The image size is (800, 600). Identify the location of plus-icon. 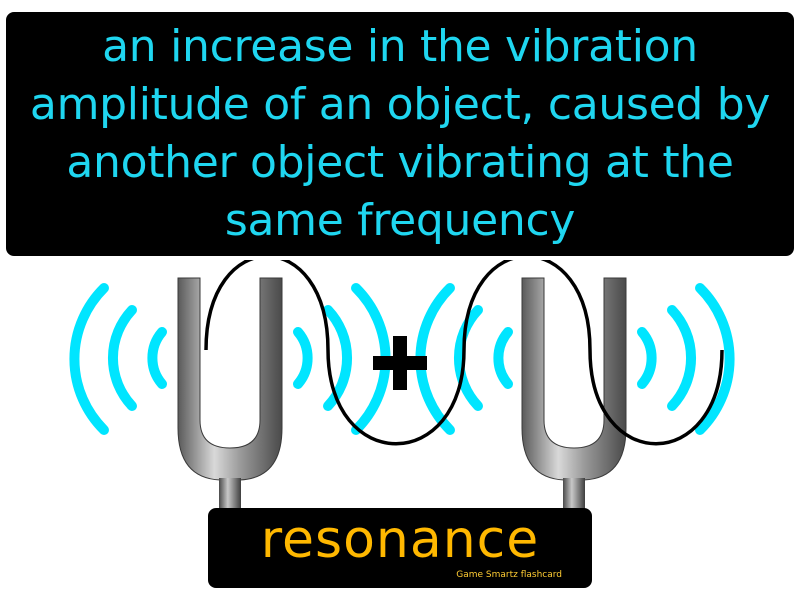
(400, 363).